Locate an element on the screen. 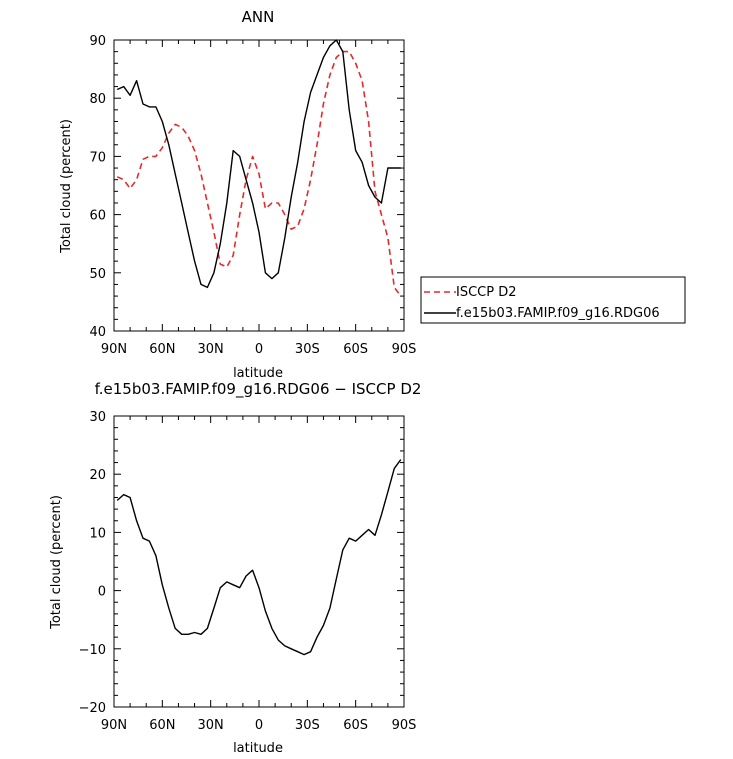 The image size is (733, 759). bottom-y-tick-label: −10 is located at coordinates (92, 650).